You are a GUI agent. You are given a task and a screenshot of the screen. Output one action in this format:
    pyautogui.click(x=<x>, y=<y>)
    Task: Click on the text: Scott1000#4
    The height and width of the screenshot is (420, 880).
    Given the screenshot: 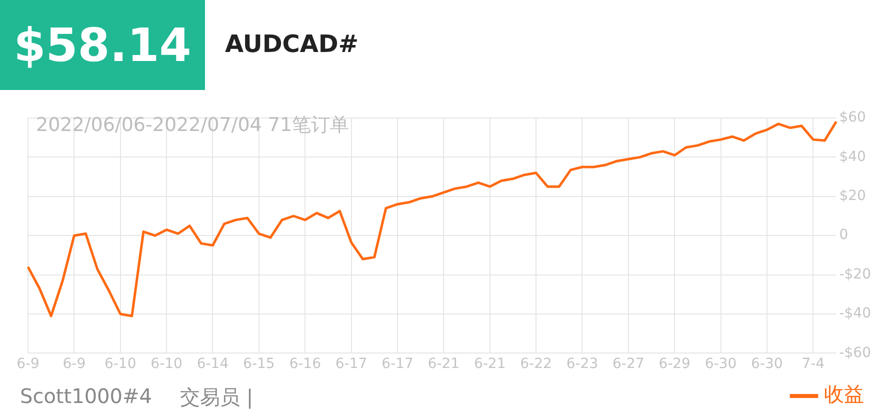 What is the action you would take?
    pyautogui.click(x=86, y=397)
    